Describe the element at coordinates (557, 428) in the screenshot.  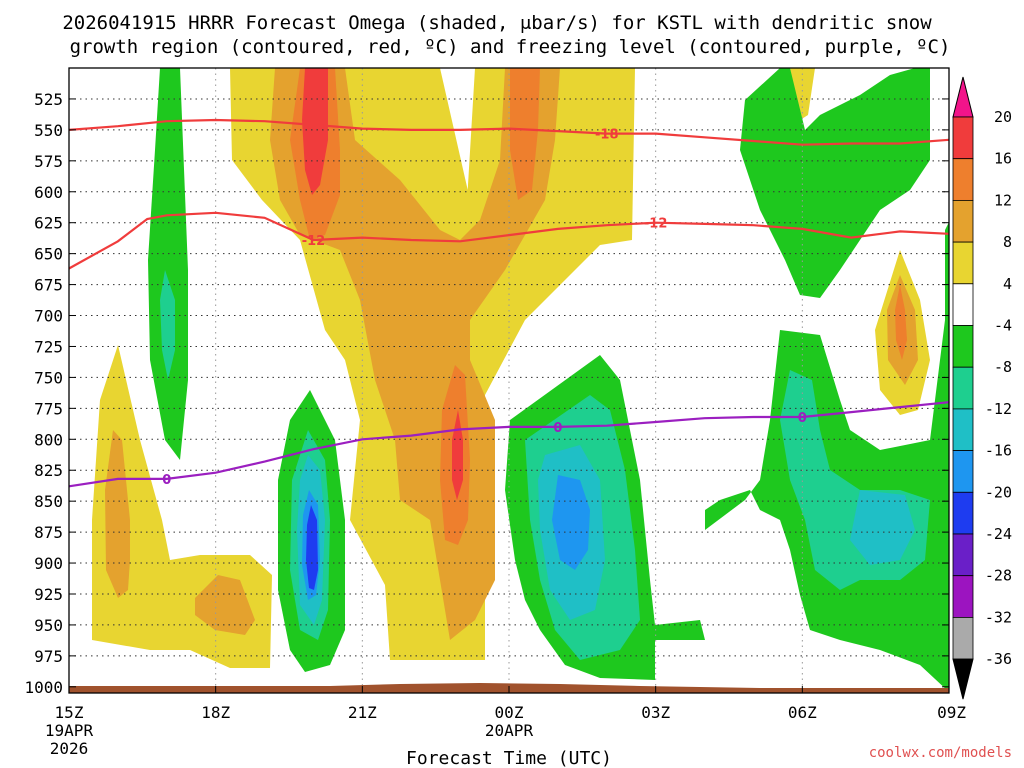
I see `contour-label-2-1: 0` at that location.